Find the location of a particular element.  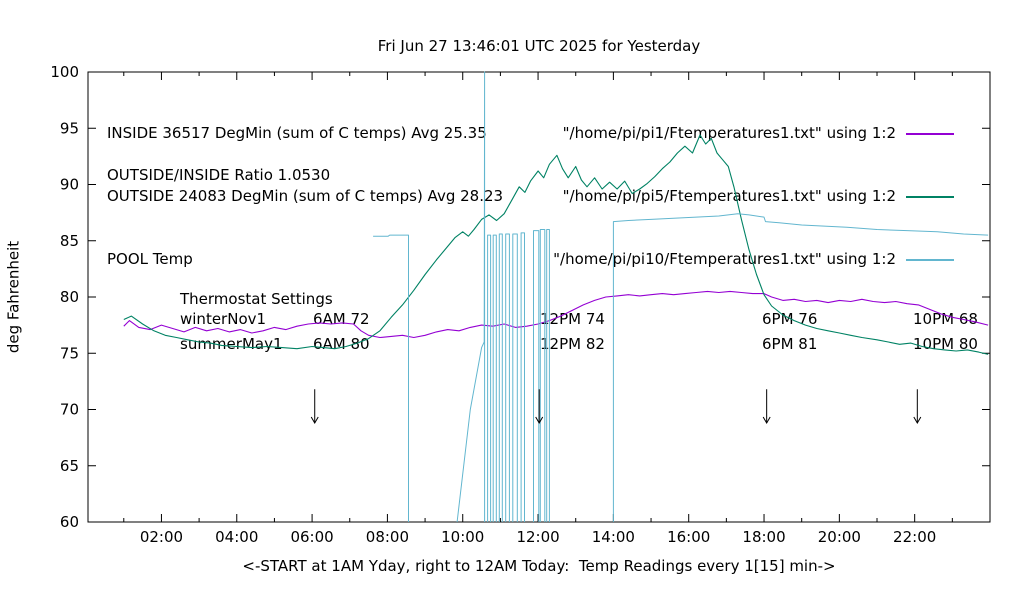

winter-12pm-setting: 12PM 74 is located at coordinates (572, 319).